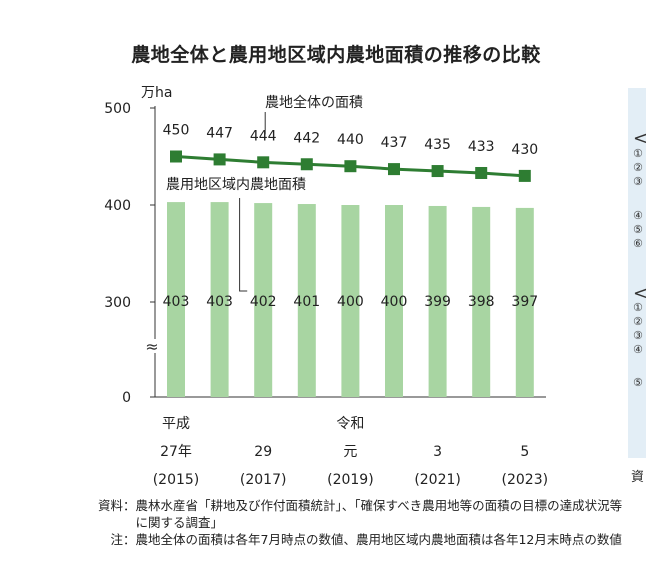 The height and width of the screenshot is (571, 646). Describe the element at coordinates (525, 480) in the screenshot. I see `x-western-year-label: (2023)` at that location.